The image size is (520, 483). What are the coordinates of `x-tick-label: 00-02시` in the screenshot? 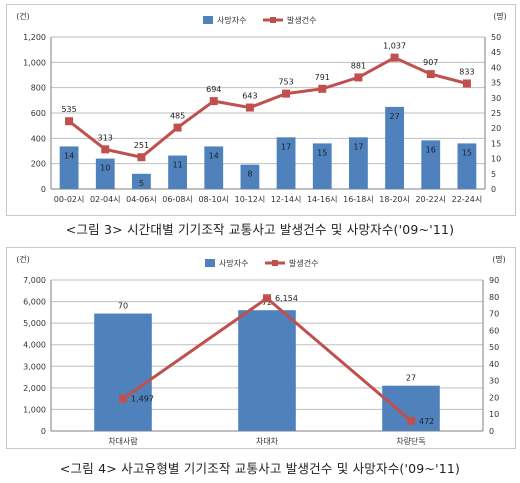 It's located at (69, 199).